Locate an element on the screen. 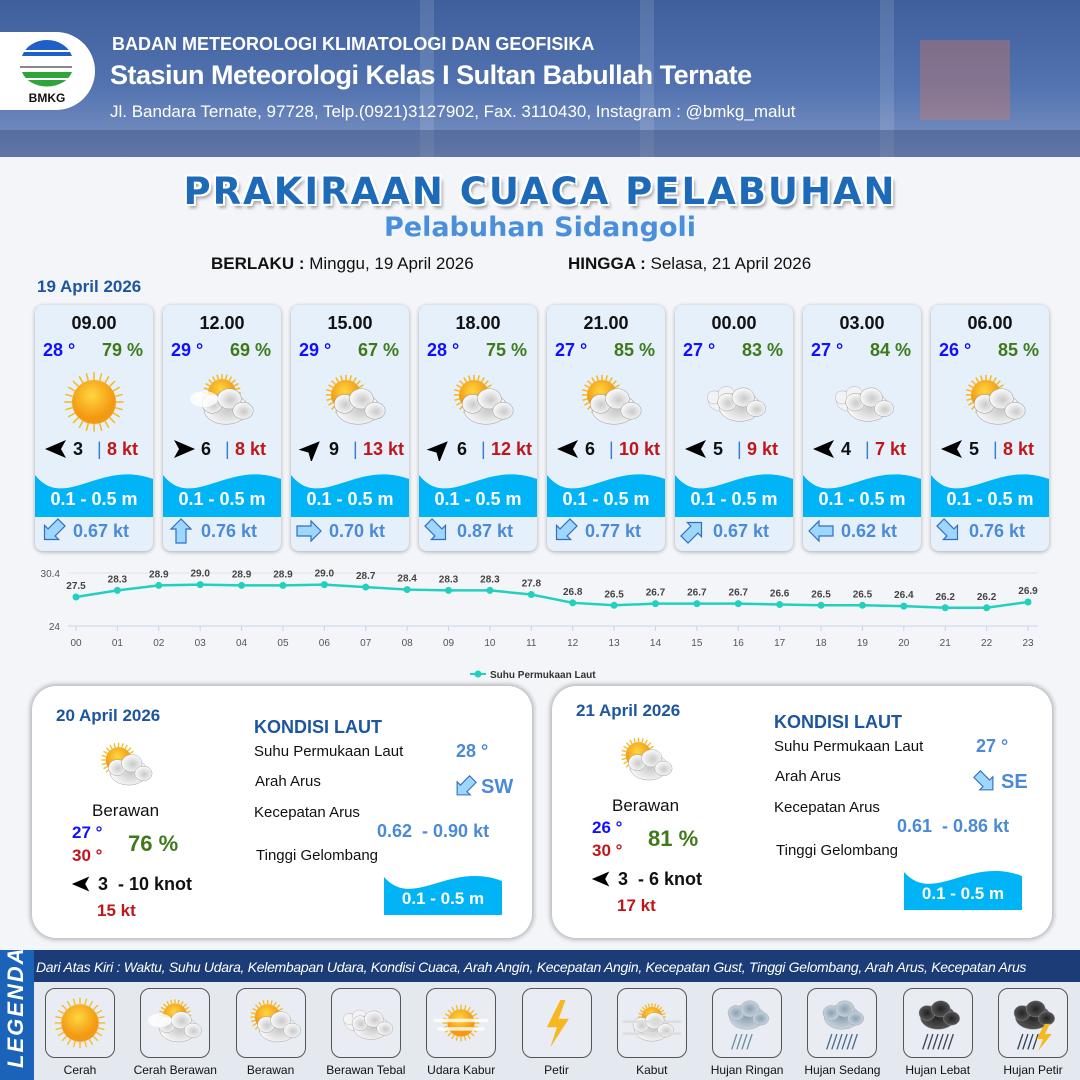  gust-speed: 13 kt is located at coordinates (384, 449).